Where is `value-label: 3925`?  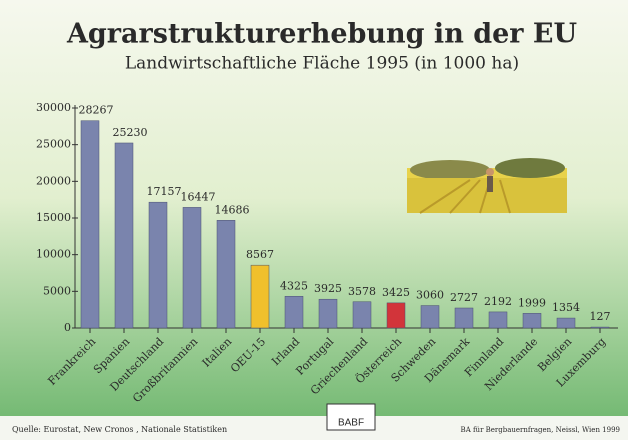 value-label: 3925 is located at coordinates (328, 288).